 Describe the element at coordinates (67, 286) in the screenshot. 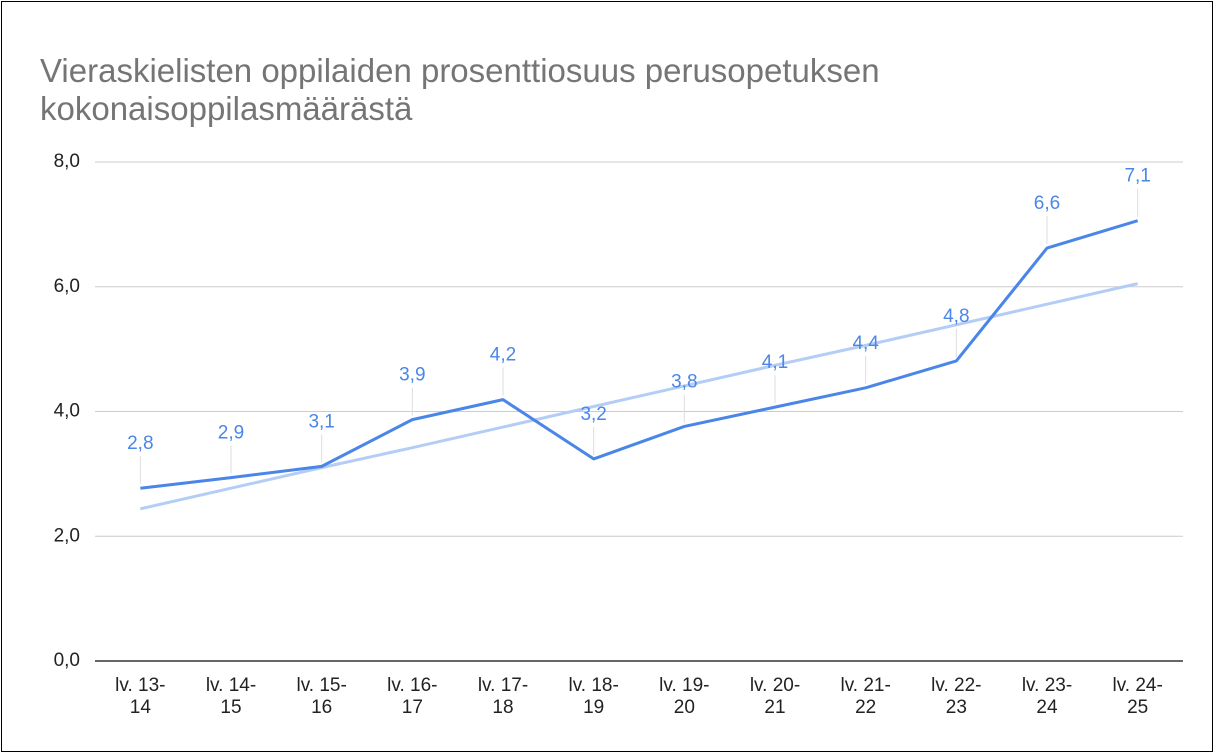

I see `y-tick-label: 6,0` at that location.